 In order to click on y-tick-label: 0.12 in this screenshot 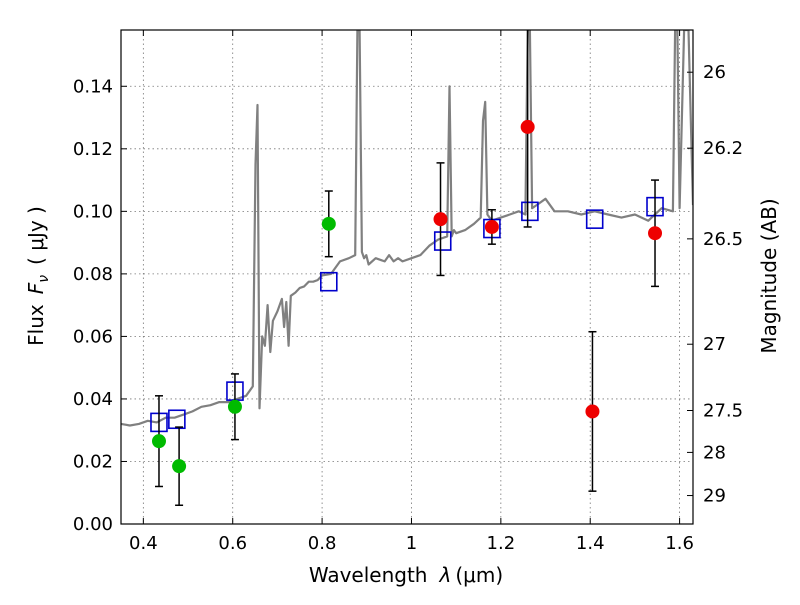, I will do `click(93, 149)`.